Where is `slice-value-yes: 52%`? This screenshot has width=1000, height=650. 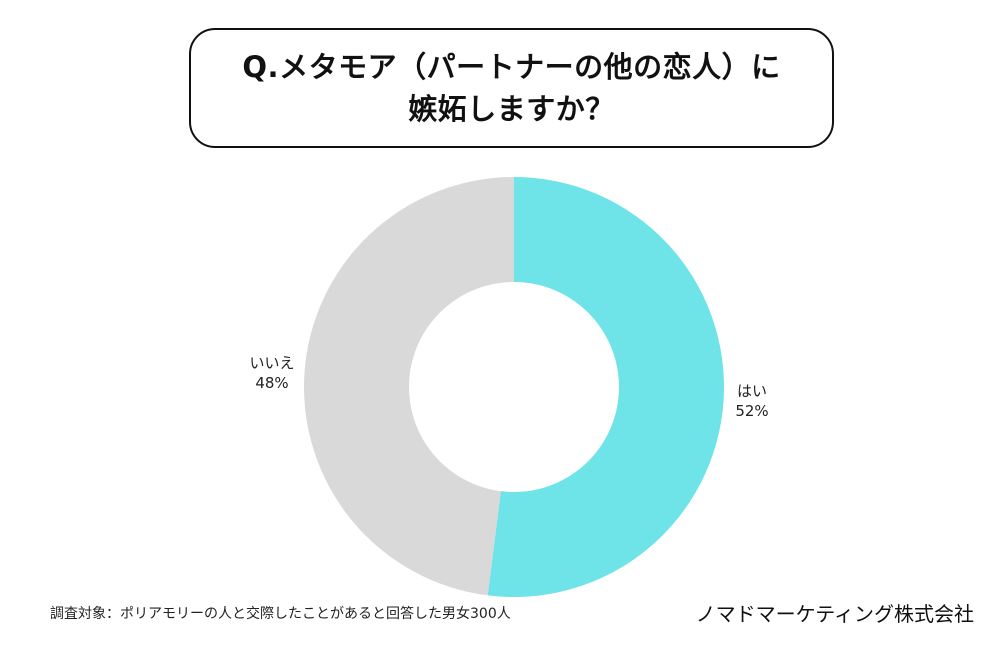
slice-value-yes: 52% is located at coordinates (751, 411).